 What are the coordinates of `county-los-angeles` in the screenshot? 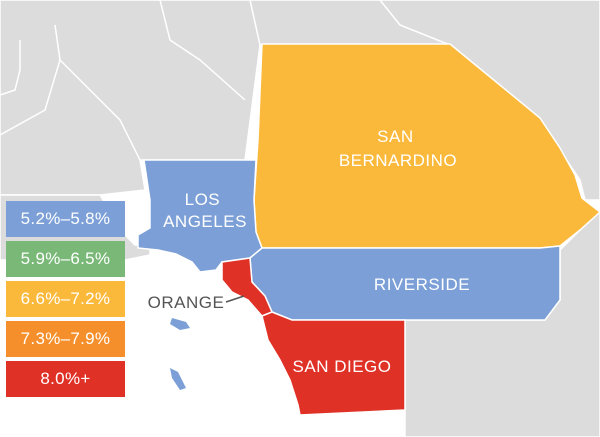 It's located at (200, 216).